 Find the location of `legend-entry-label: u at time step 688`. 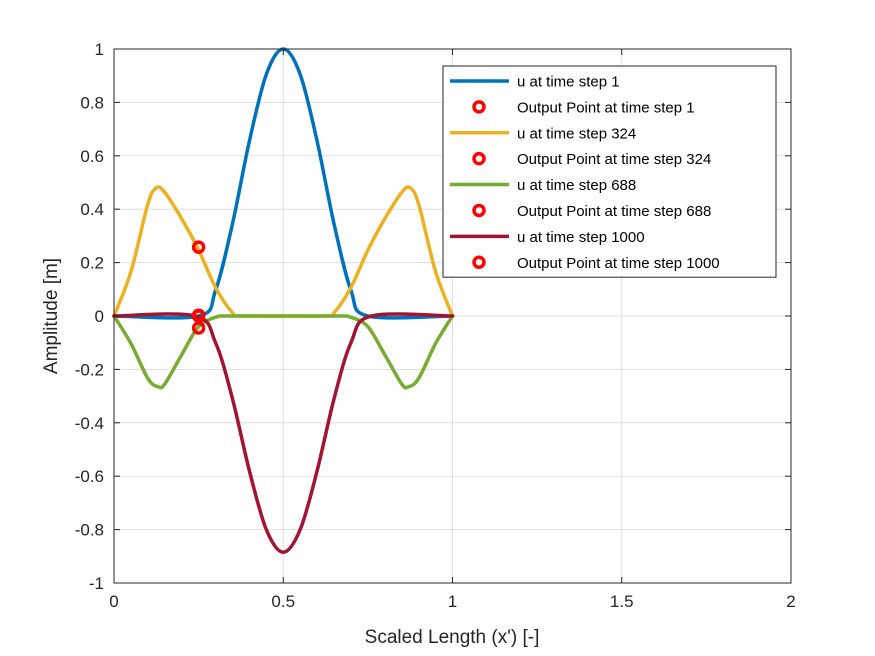

legend-entry-label: u at time step 688 is located at coordinates (576, 185).